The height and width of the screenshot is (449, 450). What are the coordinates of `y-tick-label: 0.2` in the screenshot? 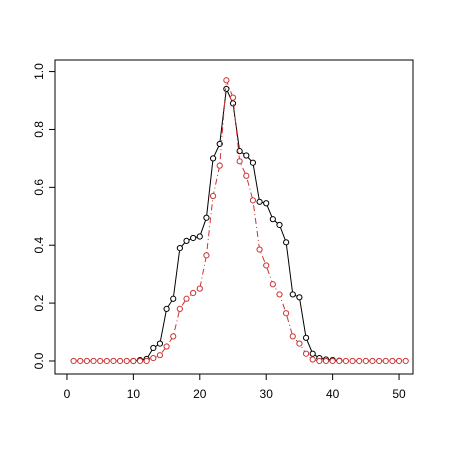 It's located at (39, 302).